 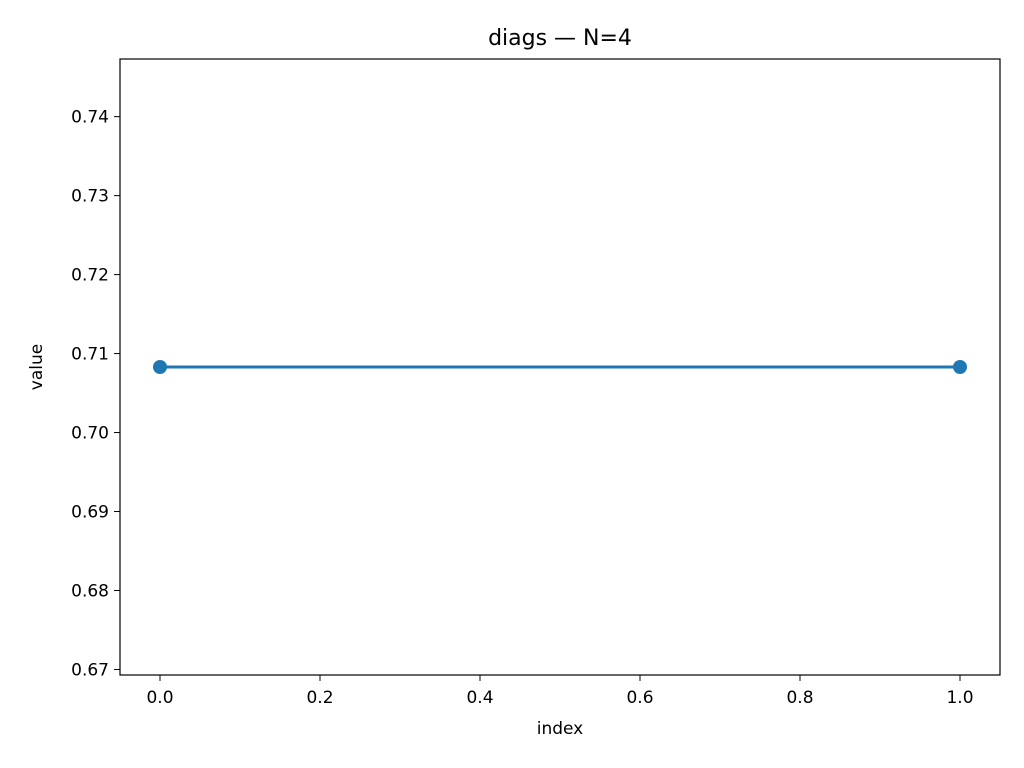 I want to click on y-tick-label: 0.67, so click(x=90, y=670).